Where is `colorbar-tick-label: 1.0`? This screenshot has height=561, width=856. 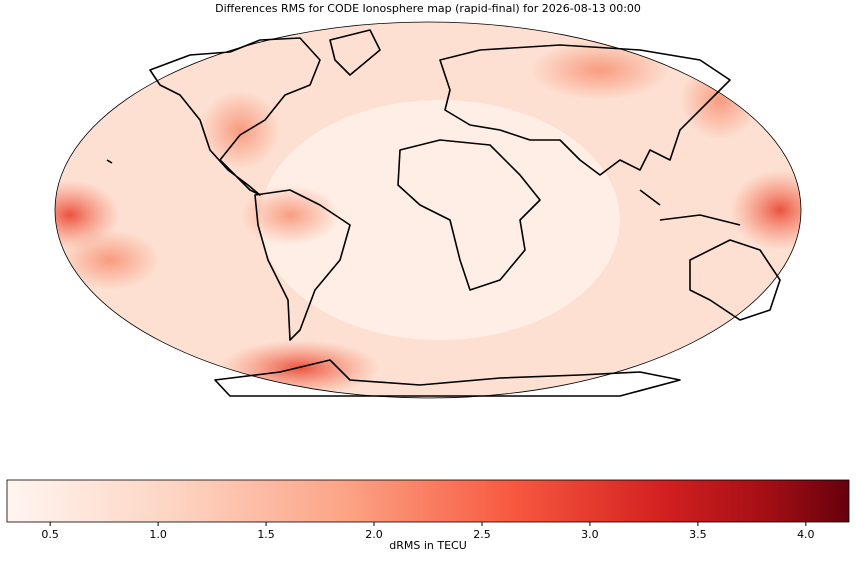 colorbar-tick-label: 1.0 is located at coordinates (158, 534).